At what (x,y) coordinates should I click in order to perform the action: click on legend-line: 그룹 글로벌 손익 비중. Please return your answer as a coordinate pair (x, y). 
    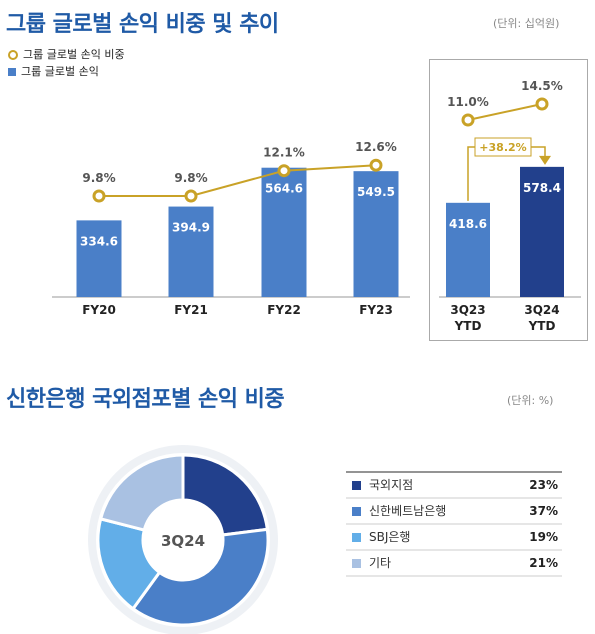
    Looking at the image, I should click on (66, 54).